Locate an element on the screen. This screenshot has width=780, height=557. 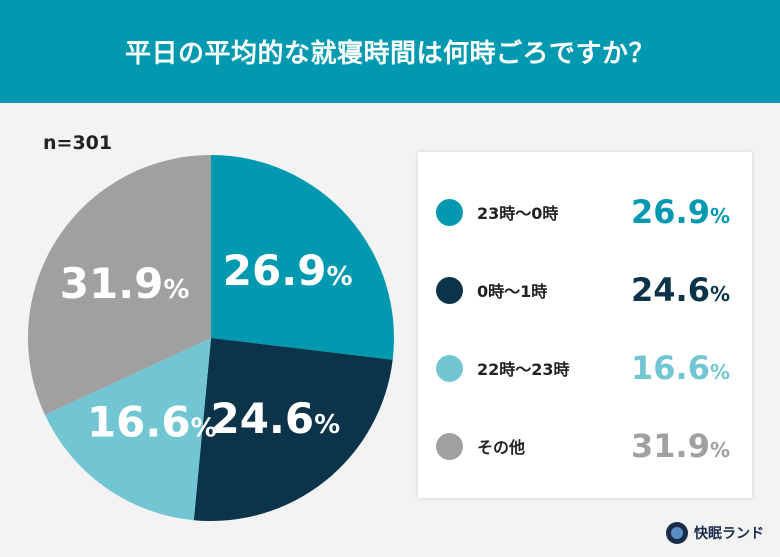
legend-label: 22時〜23時 is located at coordinates (523, 369).